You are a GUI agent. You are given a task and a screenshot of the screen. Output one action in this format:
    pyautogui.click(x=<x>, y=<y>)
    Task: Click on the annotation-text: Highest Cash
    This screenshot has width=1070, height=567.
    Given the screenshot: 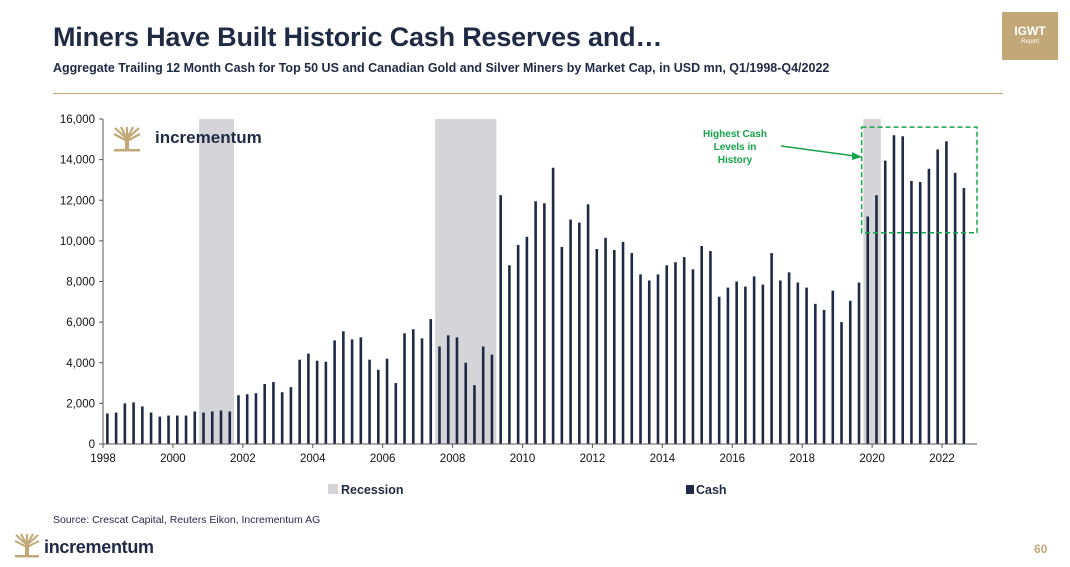 What is the action you would take?
    pyautogui.click(x=735, y=134)
    